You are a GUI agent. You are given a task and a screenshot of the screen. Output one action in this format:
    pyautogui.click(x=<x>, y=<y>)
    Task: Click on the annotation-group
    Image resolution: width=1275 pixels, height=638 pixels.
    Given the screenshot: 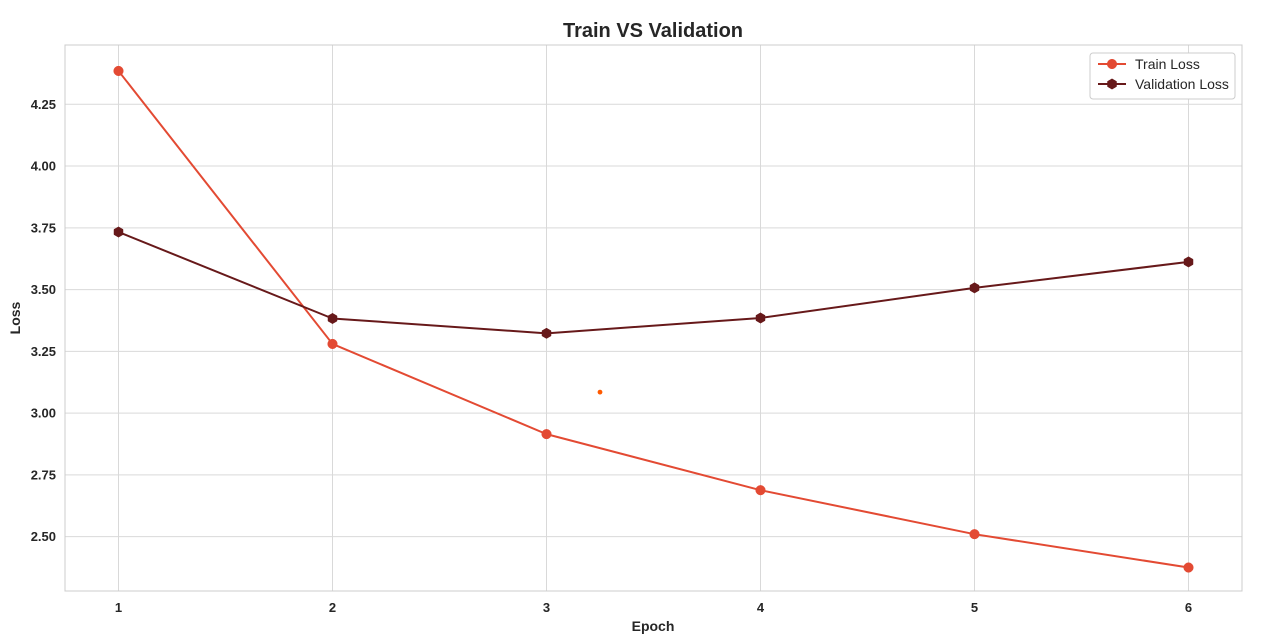 What is the action you would take?
    pyautogui.click(x=600, y=392)
    